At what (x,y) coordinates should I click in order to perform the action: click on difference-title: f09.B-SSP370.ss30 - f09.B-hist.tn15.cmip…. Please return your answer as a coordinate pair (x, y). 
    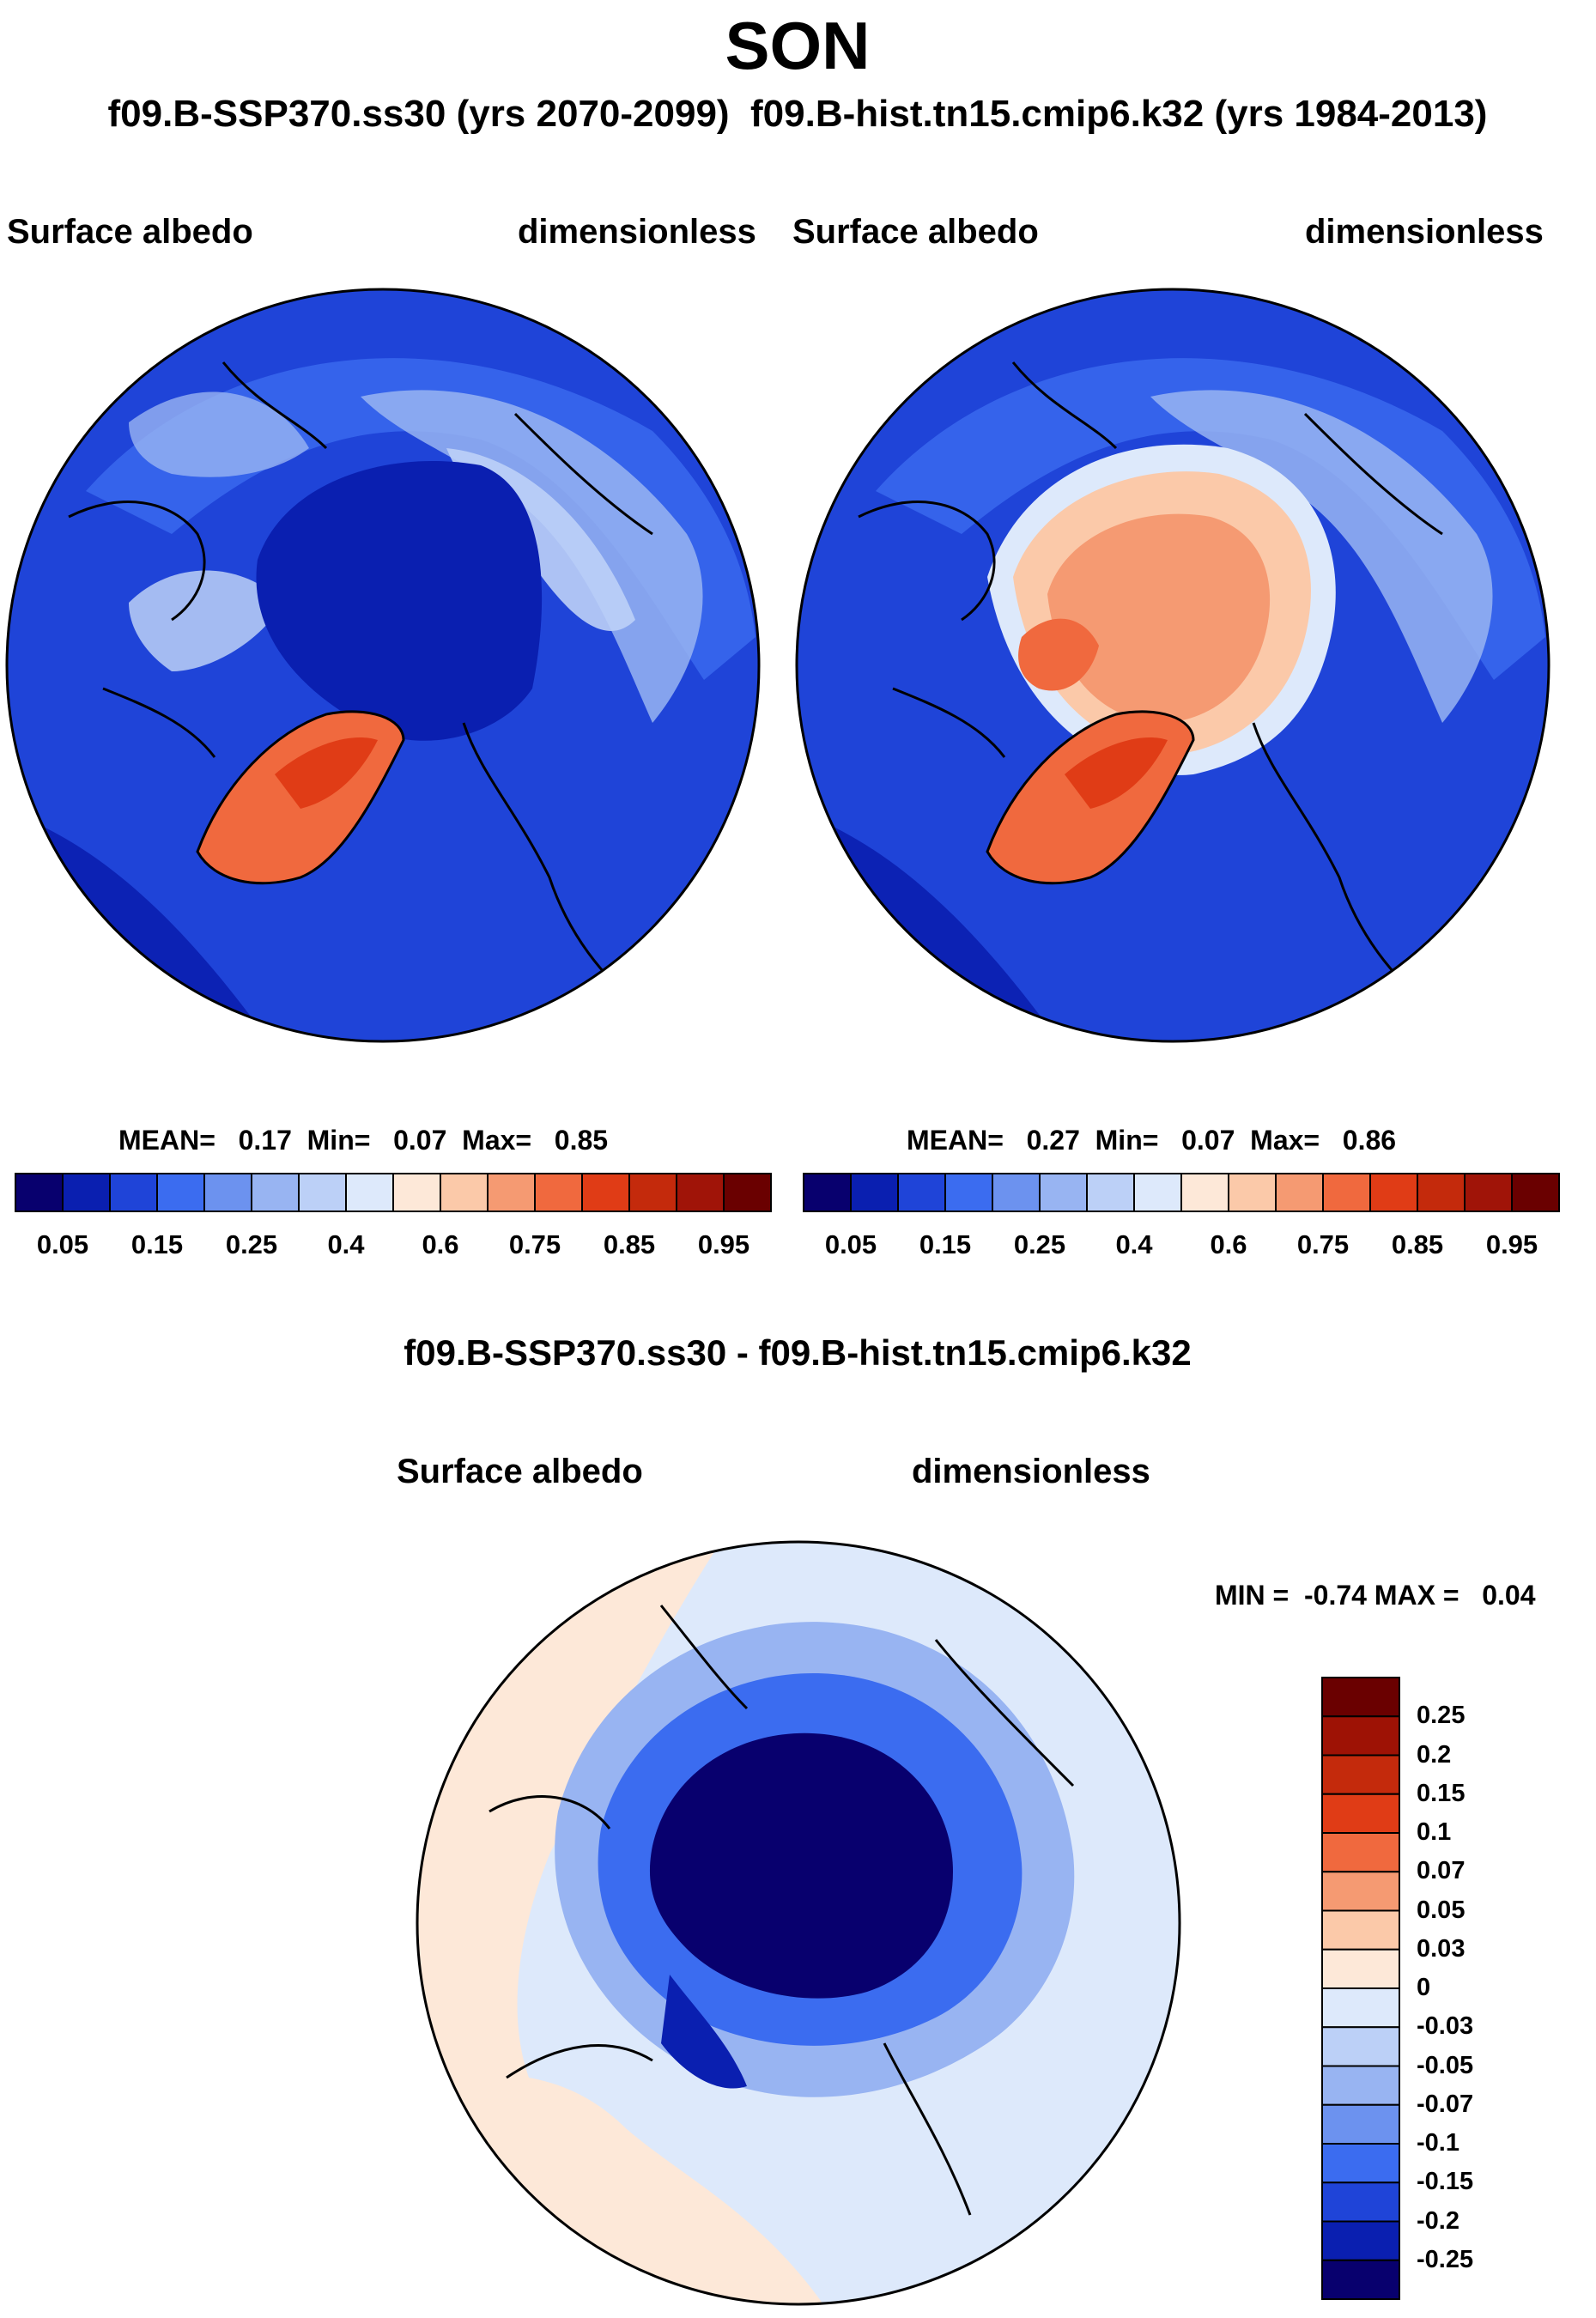
    Looking at the image, I should click on (798, 1352).